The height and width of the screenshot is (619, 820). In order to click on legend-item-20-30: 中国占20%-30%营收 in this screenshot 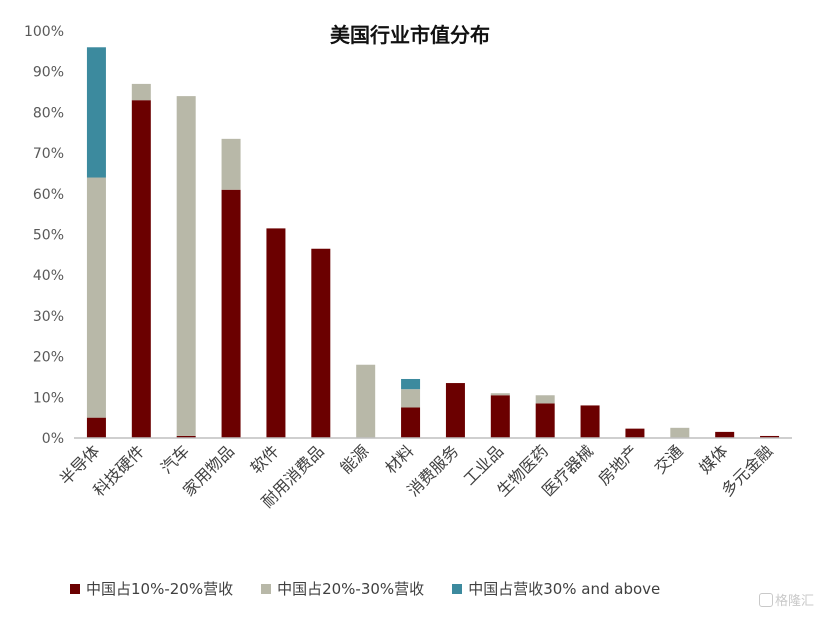, I will do `click(342, 588)`.